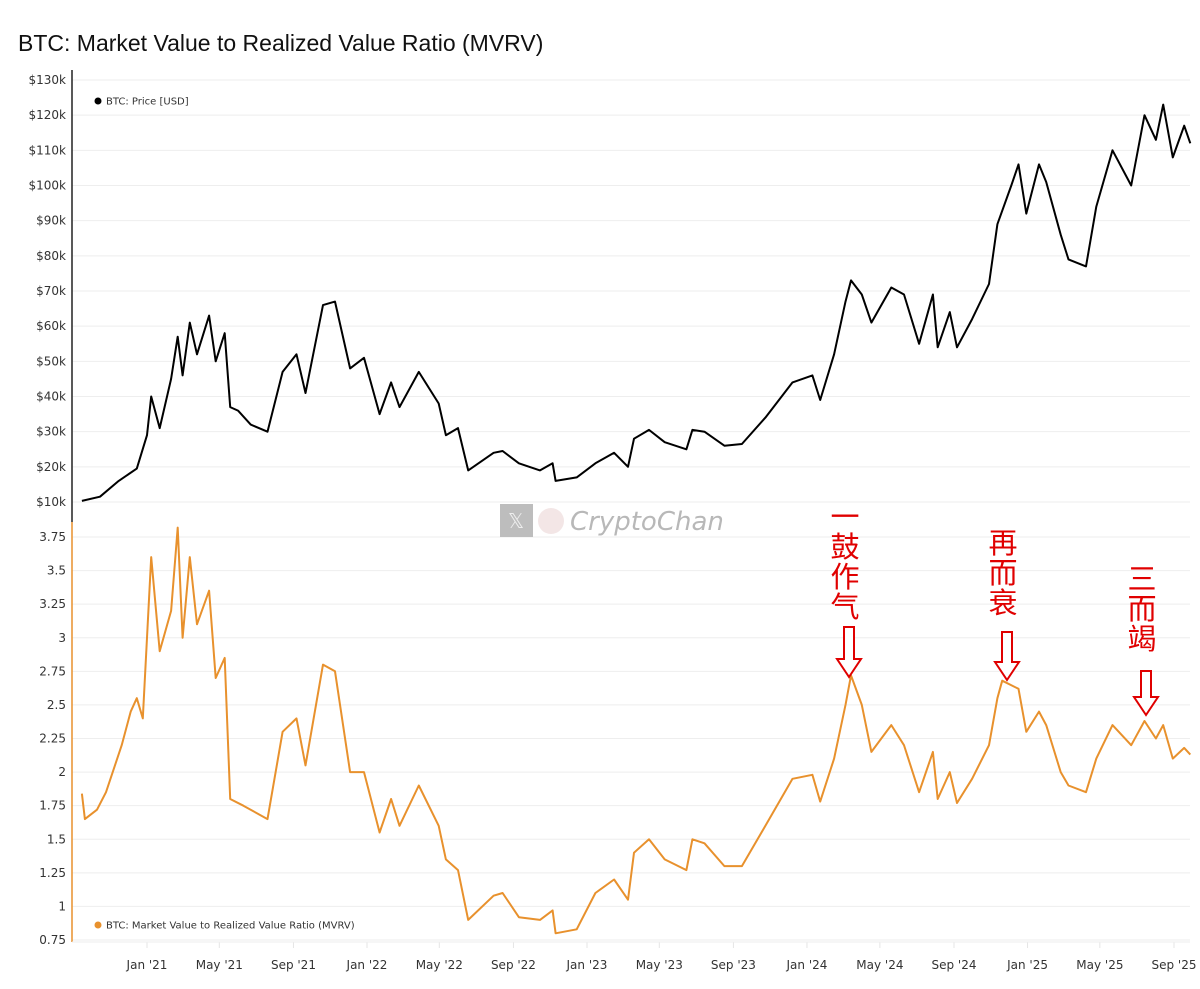  What do you see at coordinates (52, 940) in the screenshot?
I see `y-tick-label: 0.75` at bounding box center [52, 940].